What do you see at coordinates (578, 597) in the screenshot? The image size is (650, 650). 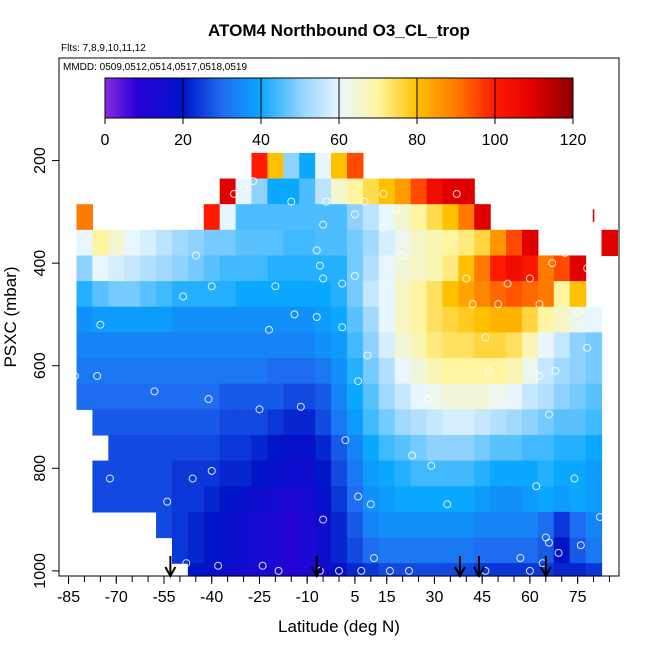 I see `x-tick-label: 75` at bounding box center [578, 597].